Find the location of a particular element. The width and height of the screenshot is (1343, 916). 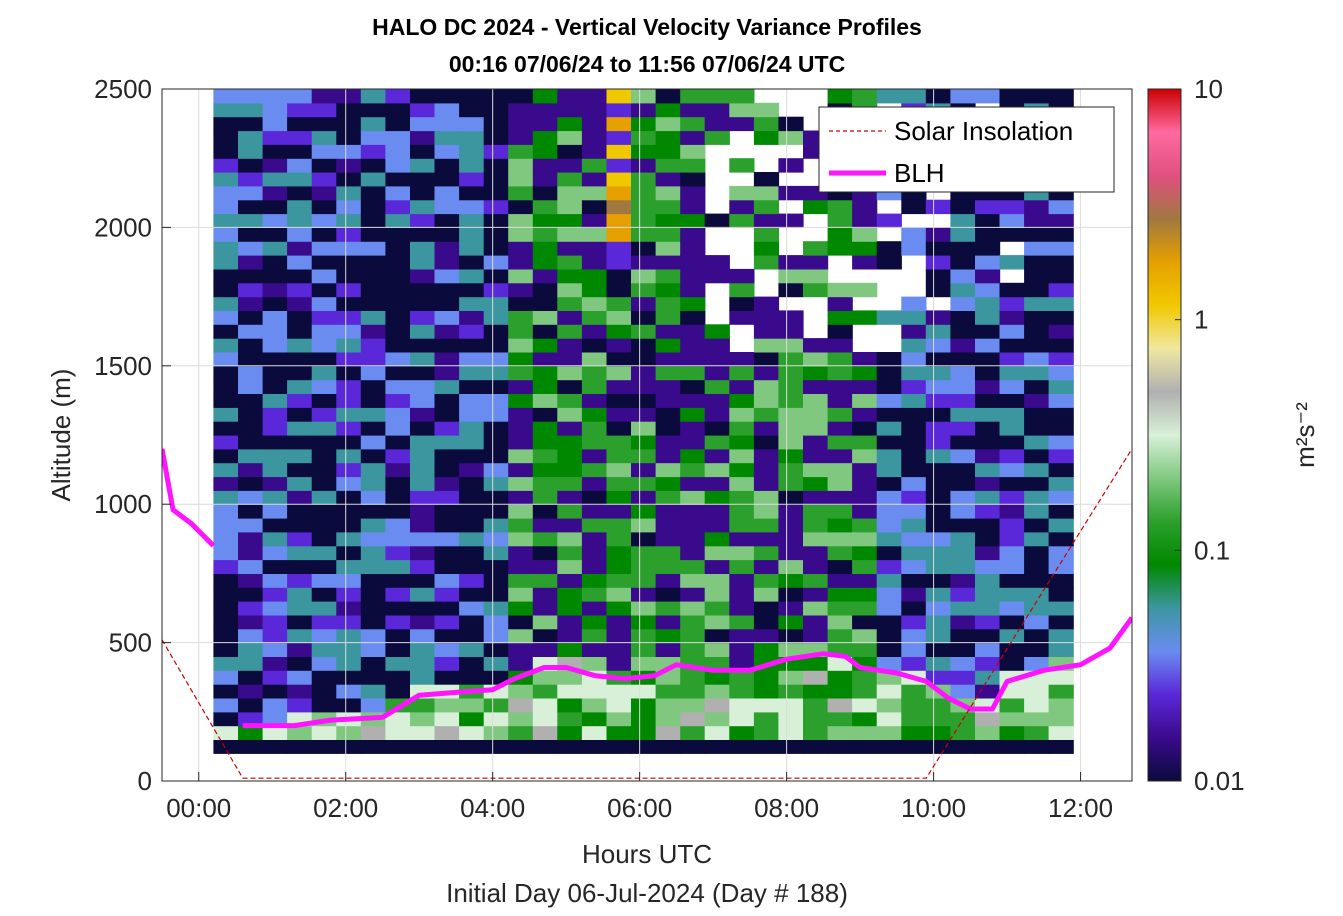

colorbar-tick-label: 10 is located at coordinates (1208, 89).